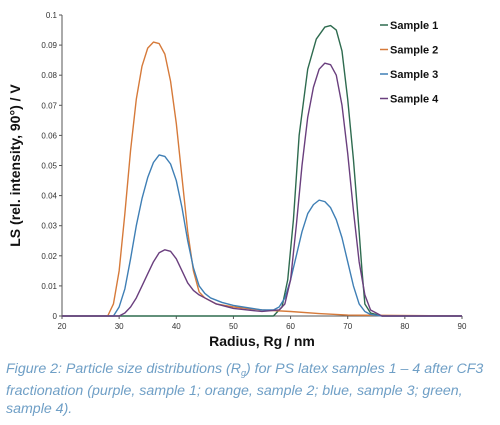 The width and height of the screenshot is (500, 425). Describe the element at coordinates (414, 75) in the screenshot. I see `legend-label-3: Sample 3` at that location.